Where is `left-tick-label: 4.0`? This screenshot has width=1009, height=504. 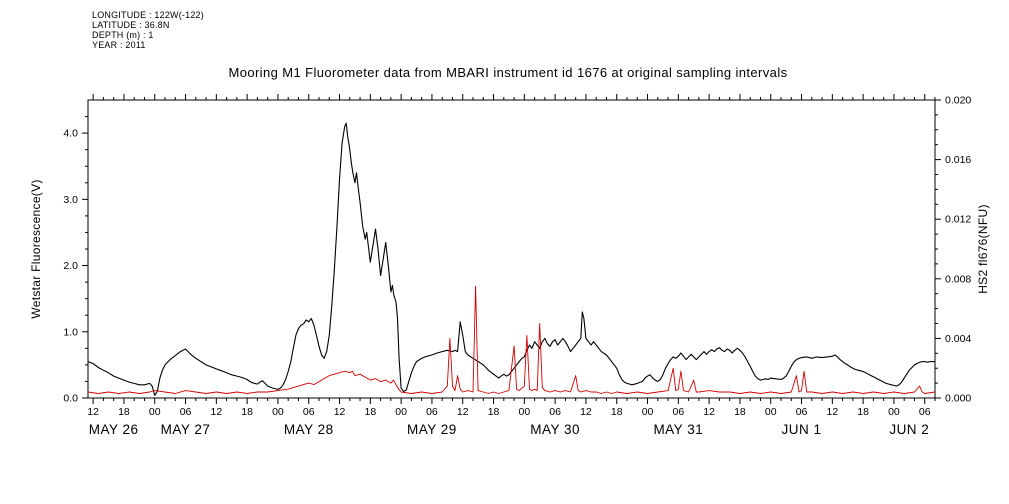
left-tick-label: 4.0 is located at coordinates (70, 134).